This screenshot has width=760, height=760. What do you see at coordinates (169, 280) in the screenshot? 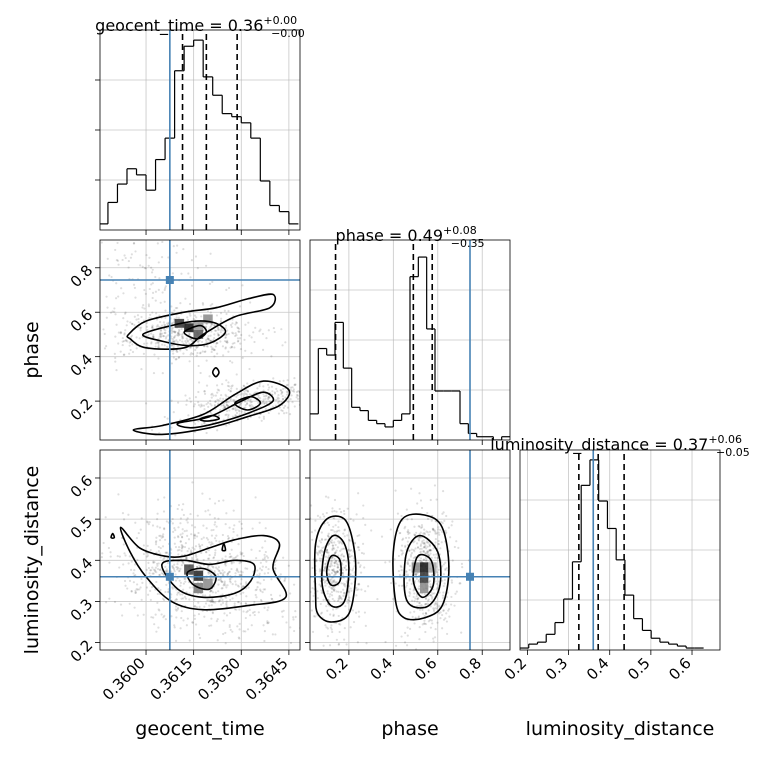
I see `truth-marker-geocent_time-vs-phase` at bounding box center [169, 280].